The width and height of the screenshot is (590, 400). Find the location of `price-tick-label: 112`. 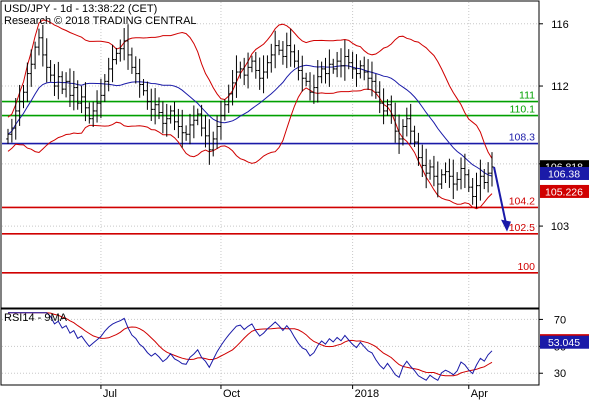

price-tick-label: 112 is located at coordinates (560, 87).